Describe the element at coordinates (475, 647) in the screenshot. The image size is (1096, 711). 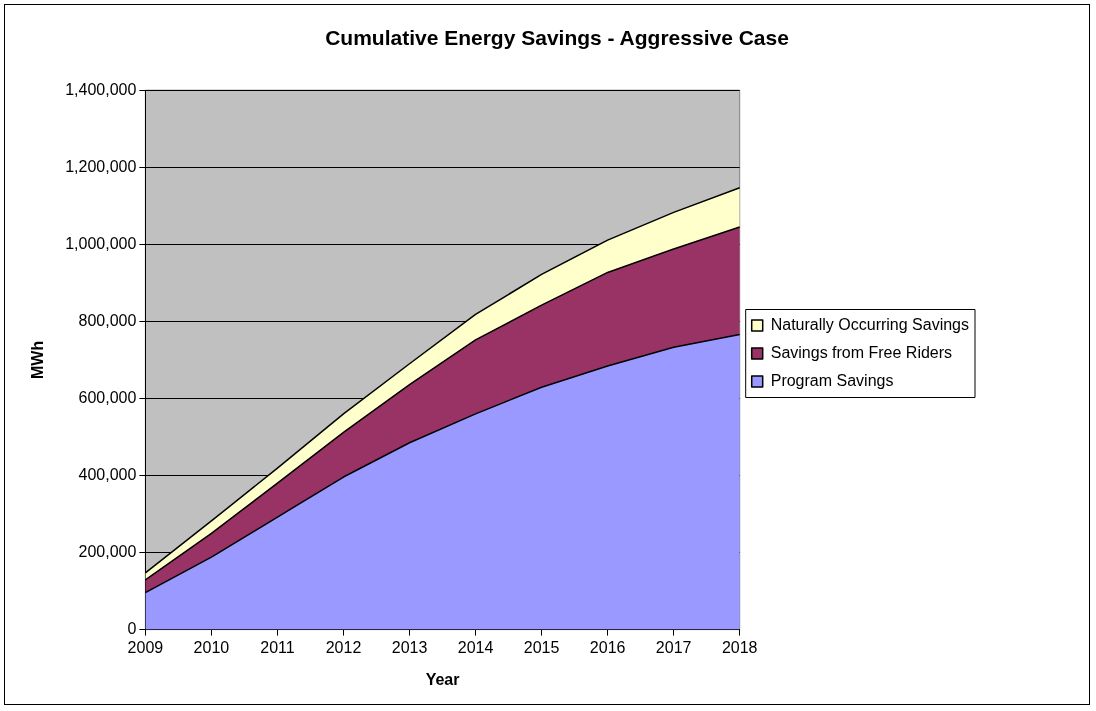
I see `x-tick-label: 2014` at that location.